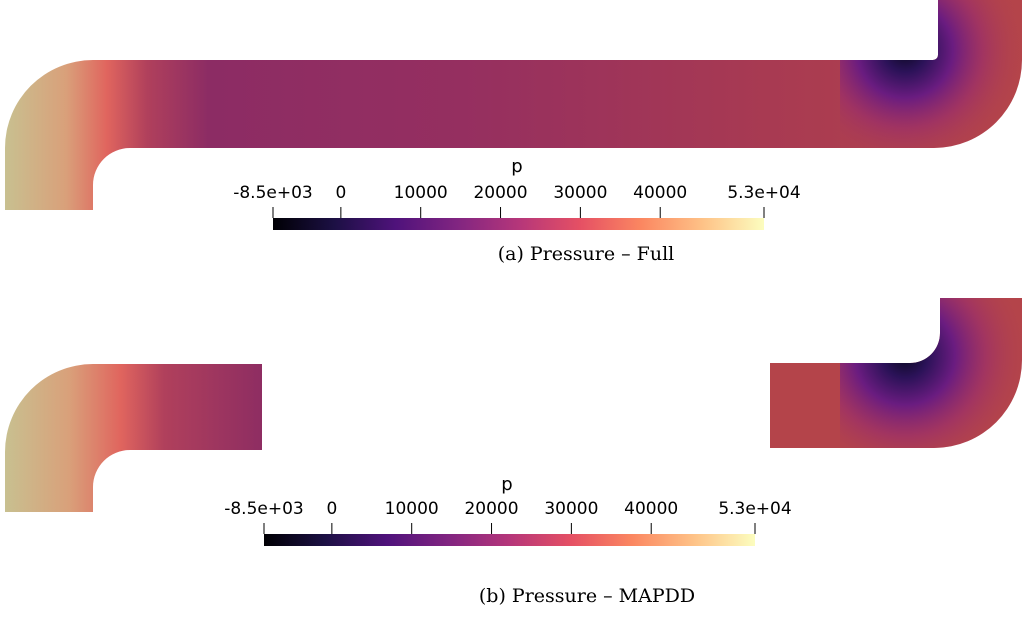 Image resolution: width=1023 pixels, height=617 pixels. I want to click on caption-mapdd: (b) Pressure – MAPDD, so click(587, 596).